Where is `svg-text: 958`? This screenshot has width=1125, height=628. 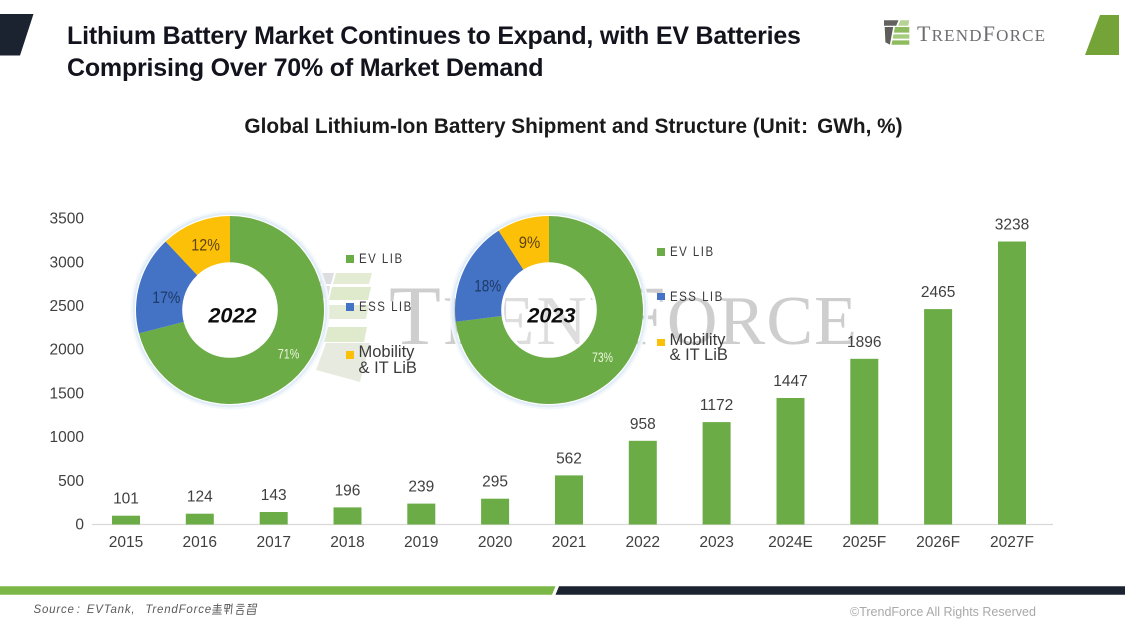
svg-text: 958 is located at coordinates (643, 424).